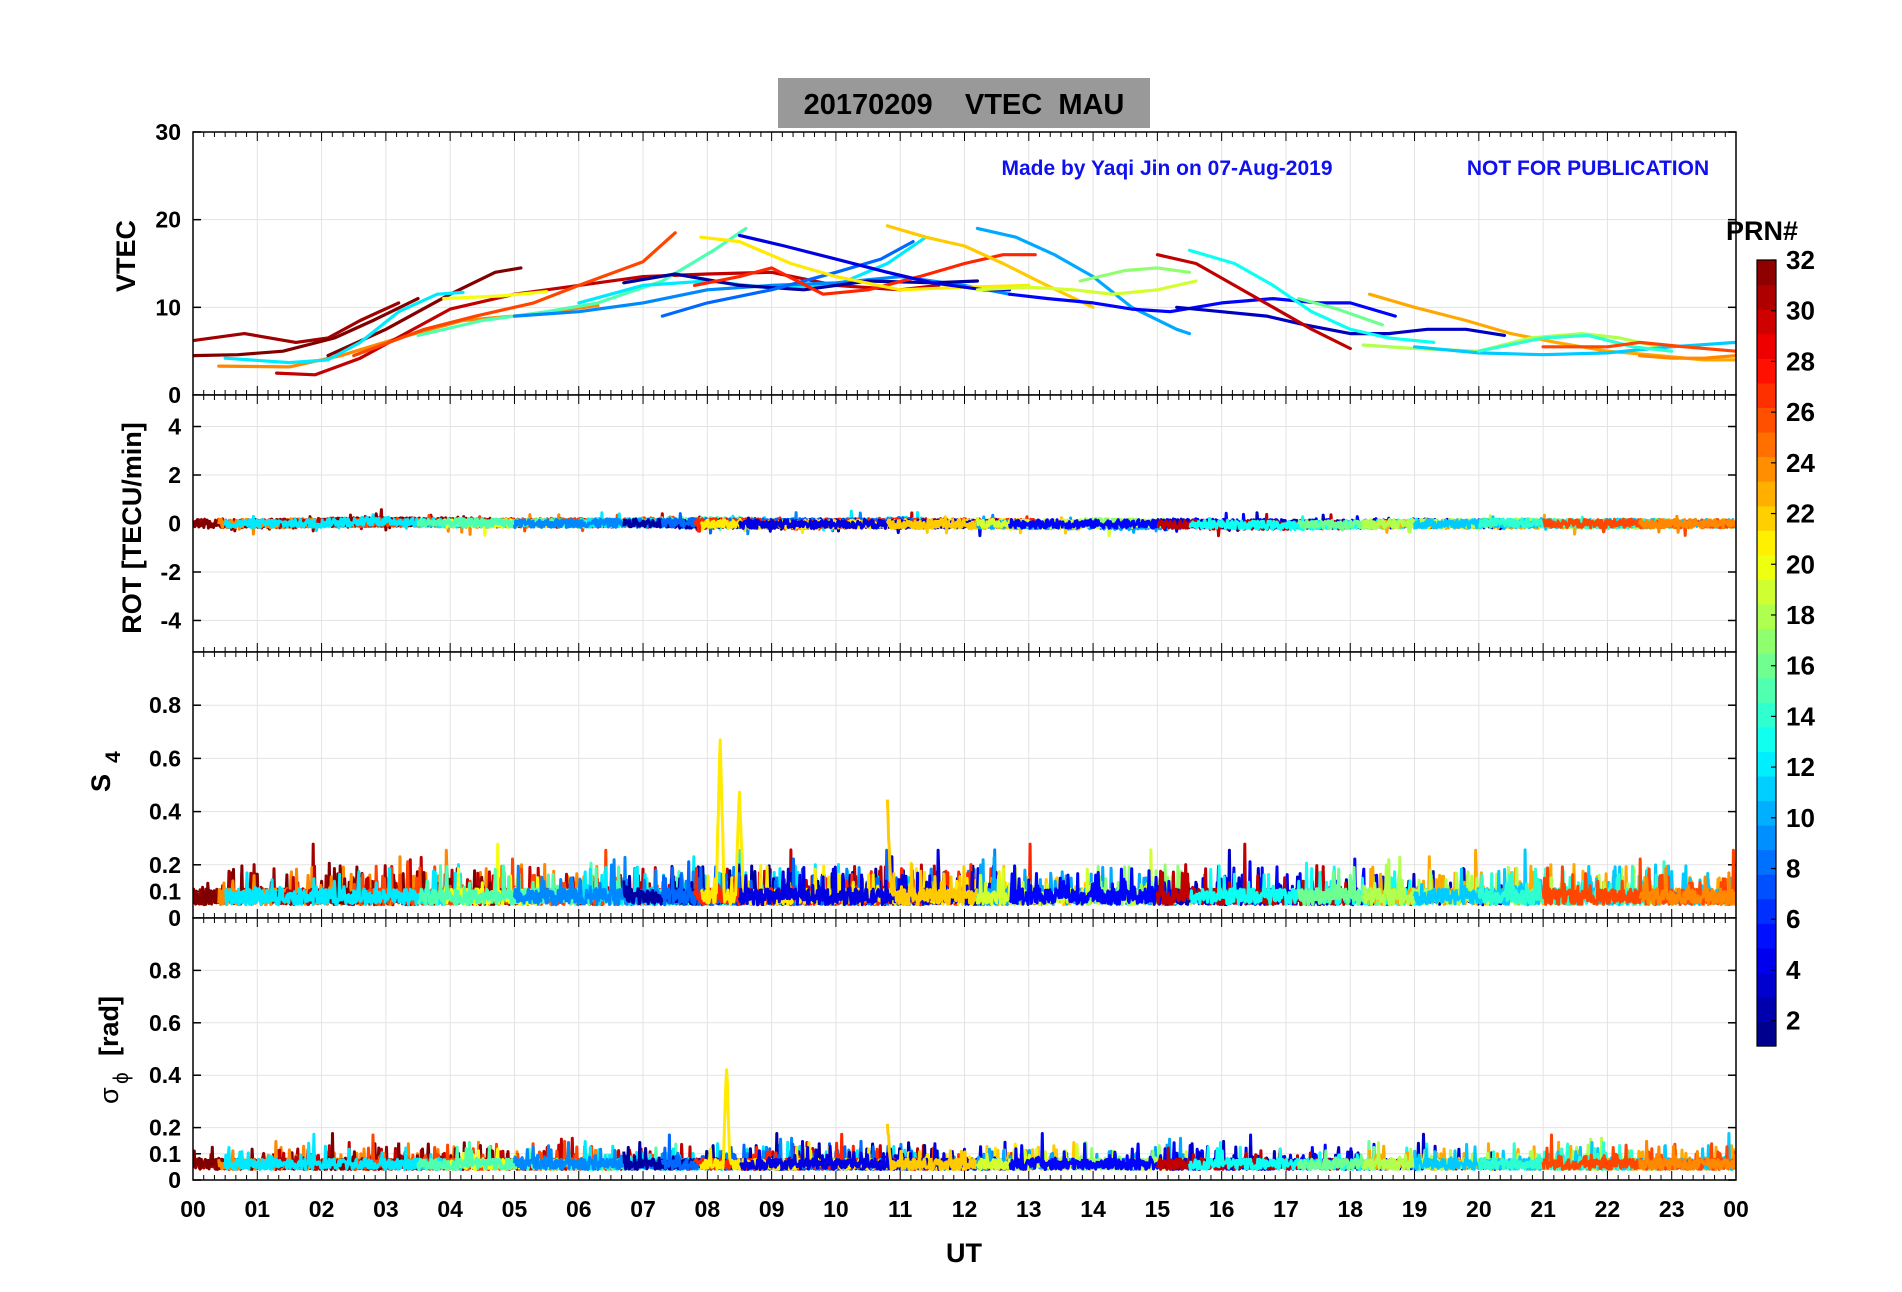  Describe the element at coordinates (1793, 970) in the screenshot. I see `colorbar-tick-label: 4` at that location.